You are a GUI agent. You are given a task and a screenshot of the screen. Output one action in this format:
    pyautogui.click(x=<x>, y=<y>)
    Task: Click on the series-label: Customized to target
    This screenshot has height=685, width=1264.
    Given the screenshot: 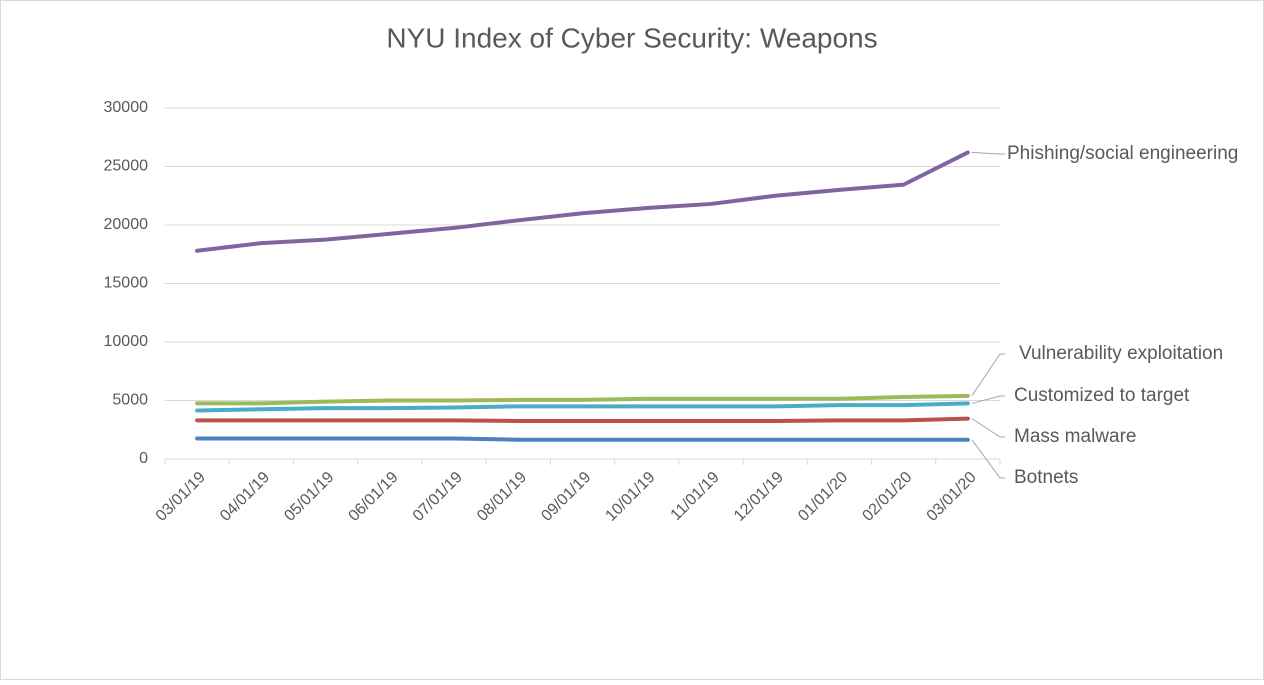 What is the action you would take?
    pyautogui.click(x=1102, y=395)
    